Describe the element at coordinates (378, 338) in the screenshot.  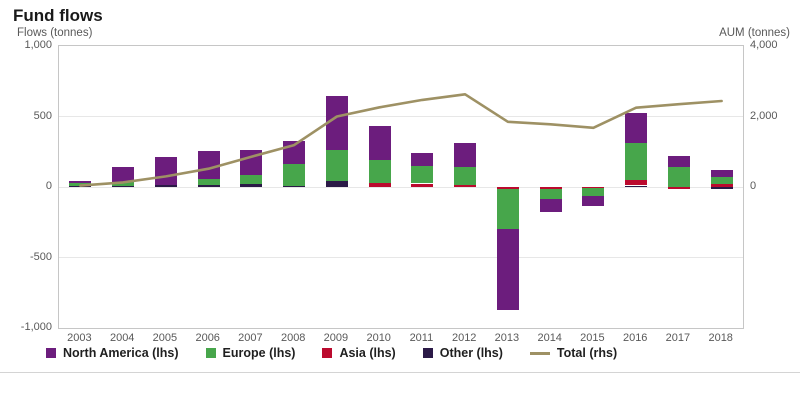
I see `x-axis-label-2010: 2010` at that location.